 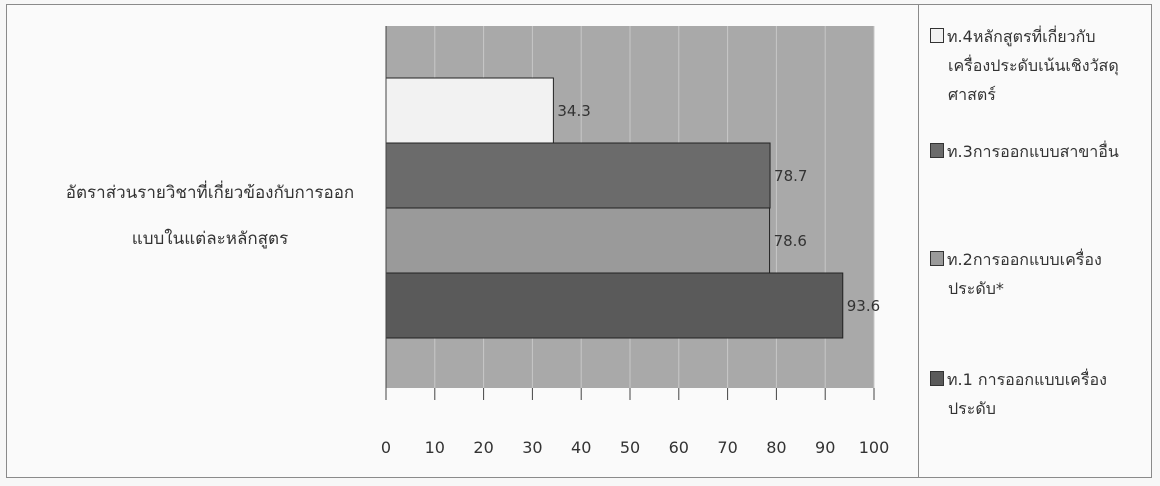 I want to click on x-tick-label: 70, so click(x=727, y=447).